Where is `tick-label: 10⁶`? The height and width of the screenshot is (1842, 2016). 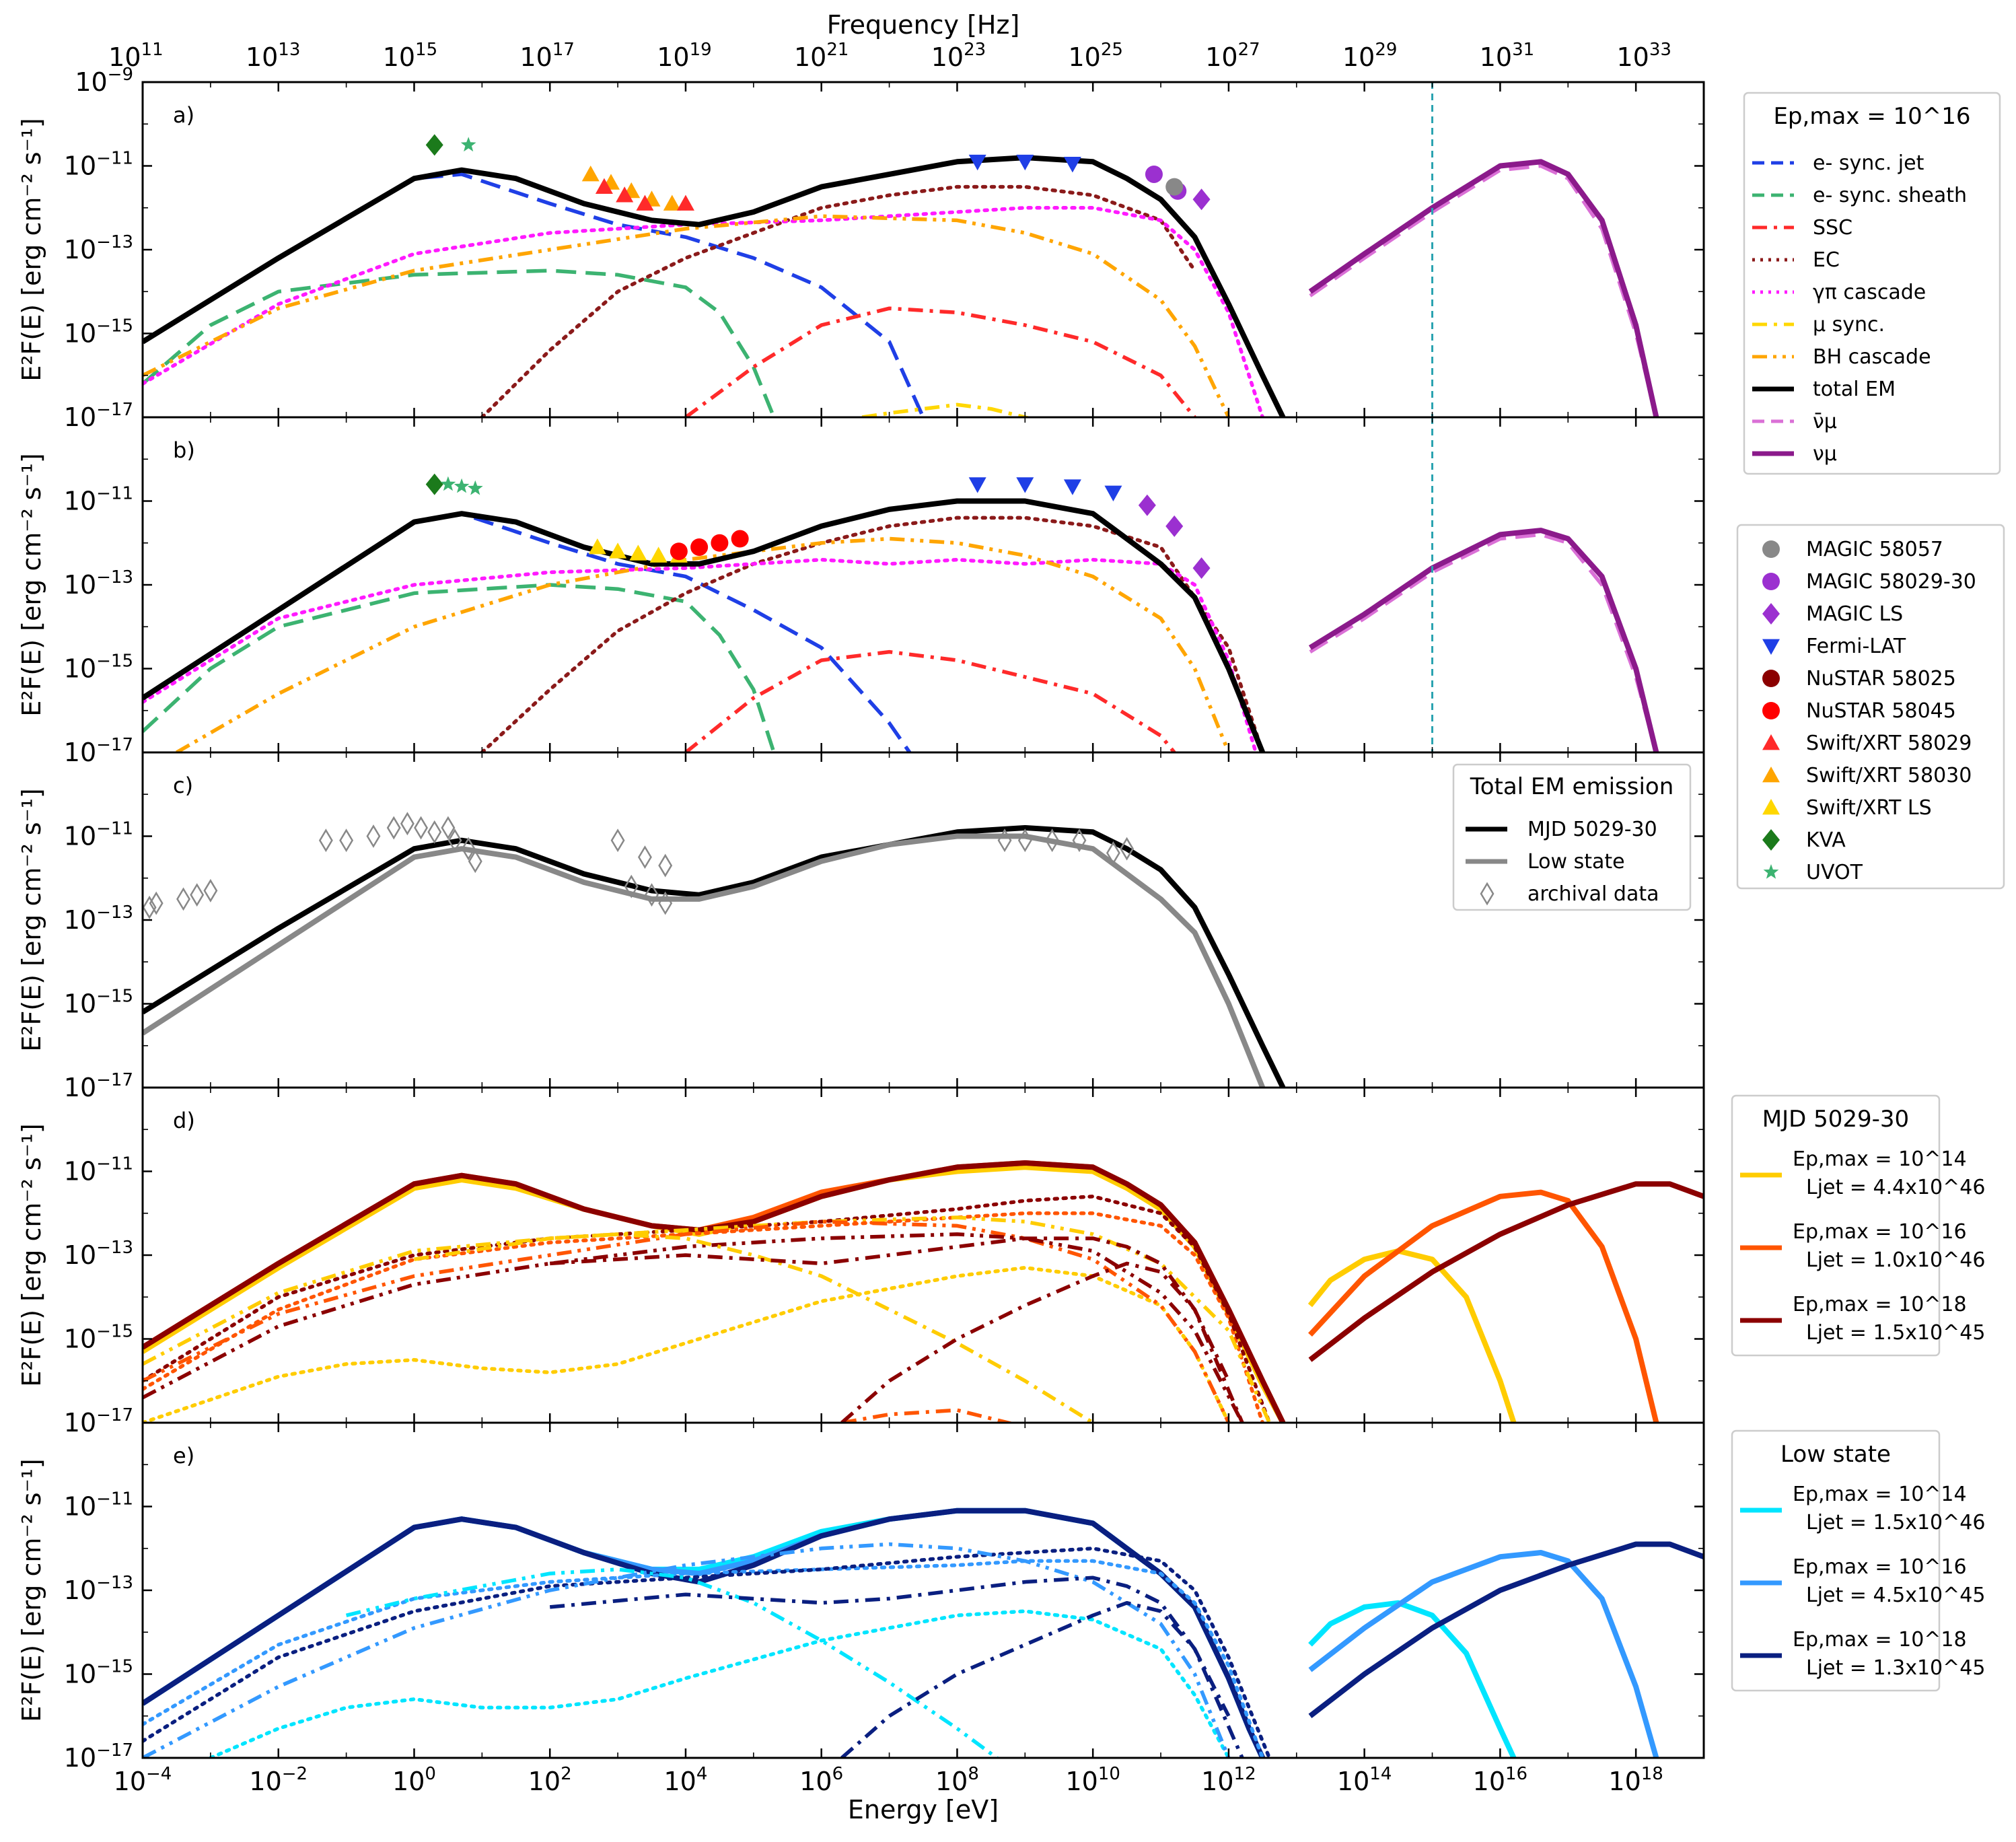 tick-label: 10⁶ is located at coordinates (821, 1780).